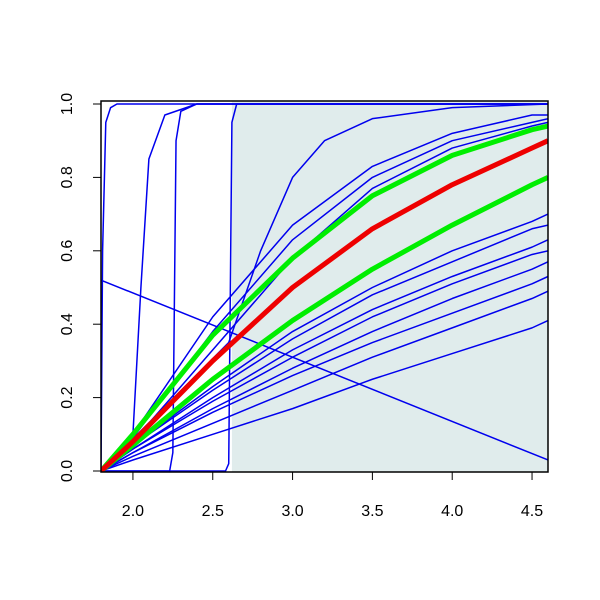 This screenshot has height=600, width=600. Describe the element at coordinates (372, 511) in the screenshot. I see `x-tick-label: 3.5` at that location.